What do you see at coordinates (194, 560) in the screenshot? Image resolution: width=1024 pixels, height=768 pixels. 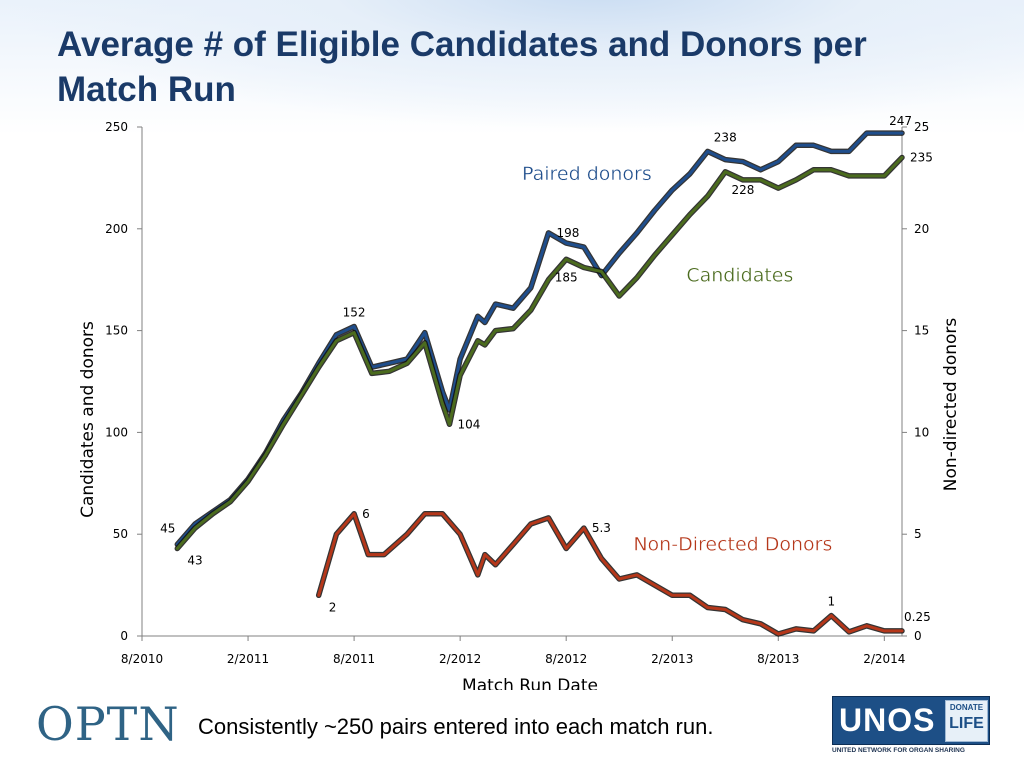 I see `candidates-data-label: 43` at bounding box center [194, 560].